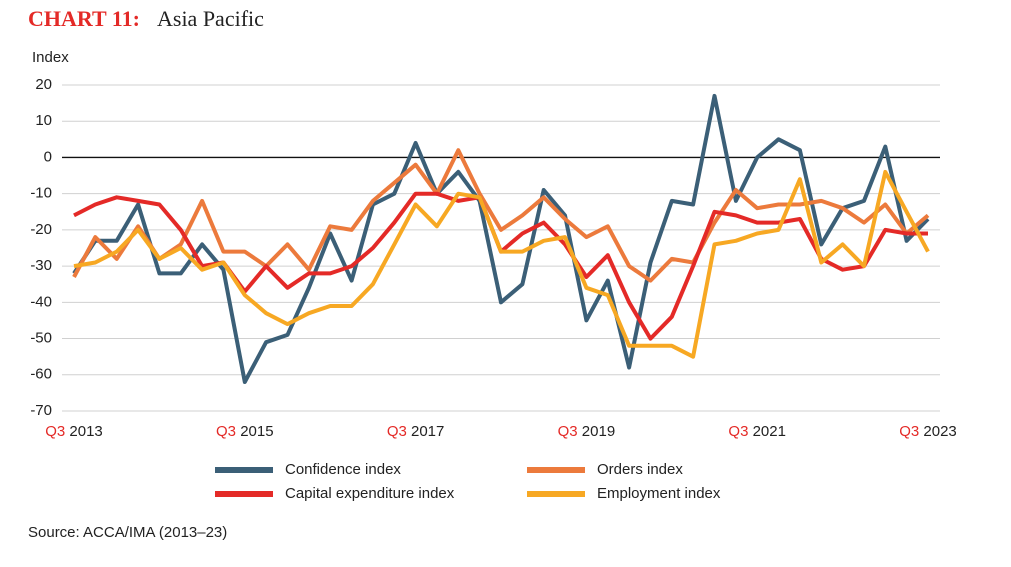 This screenshot has height=567, width=1011. What do you see at coordinates (48, 156) in the screenshot?
I see `y-tick-label: 0` at bounding box center [48, 156].